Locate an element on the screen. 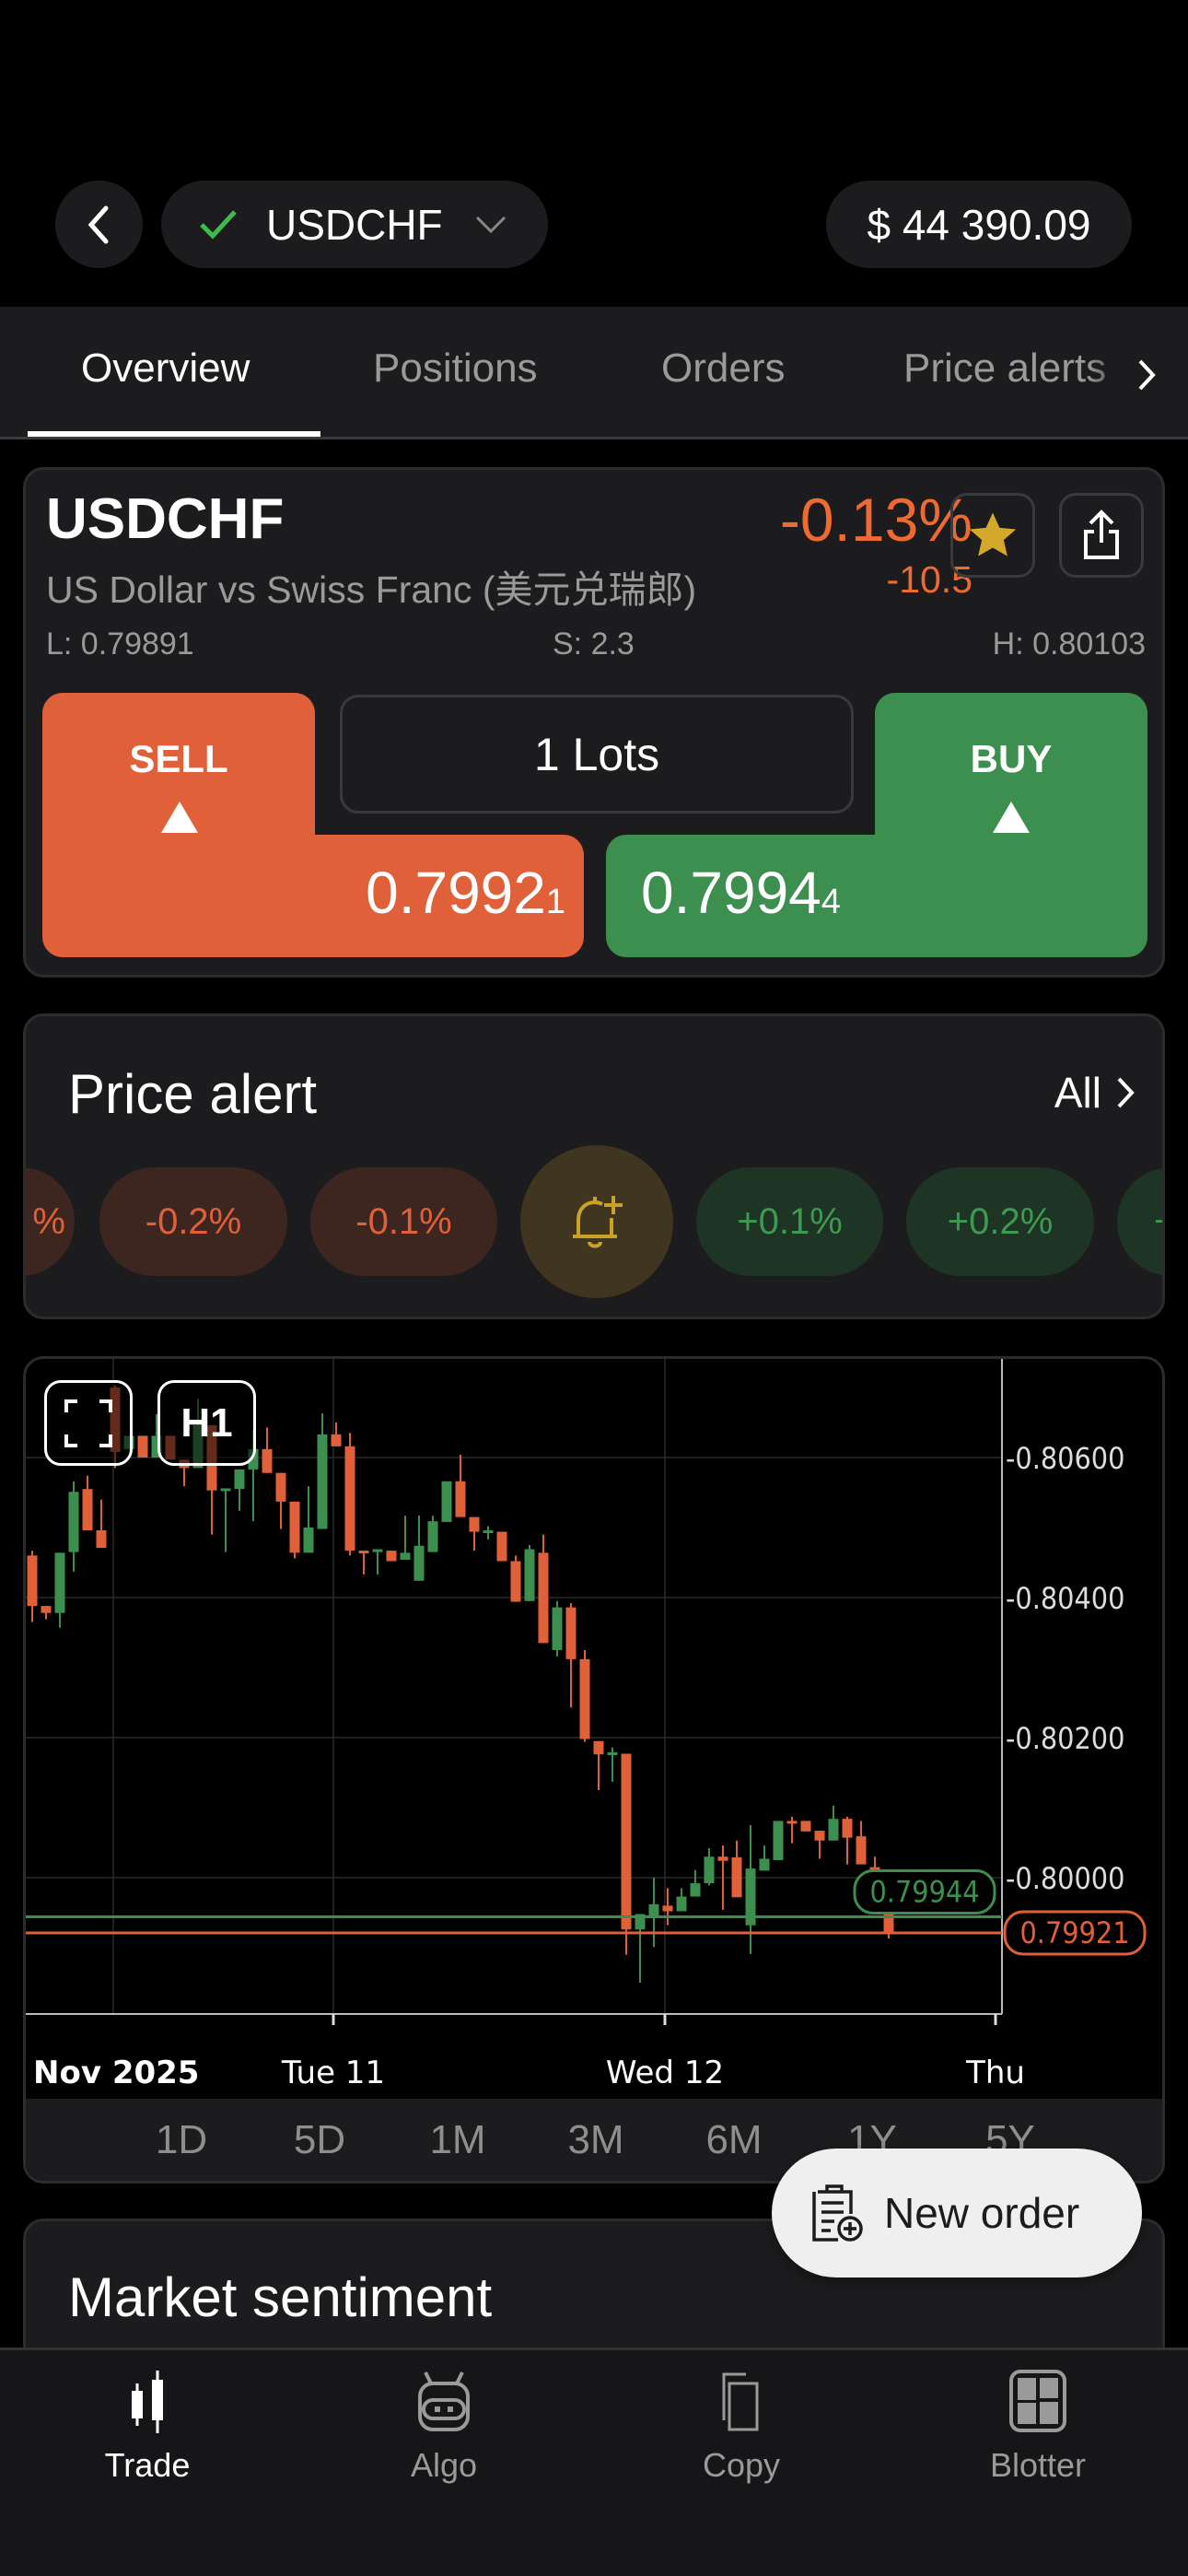  nav-algo: Algo is located at coordinates (444, 2427).